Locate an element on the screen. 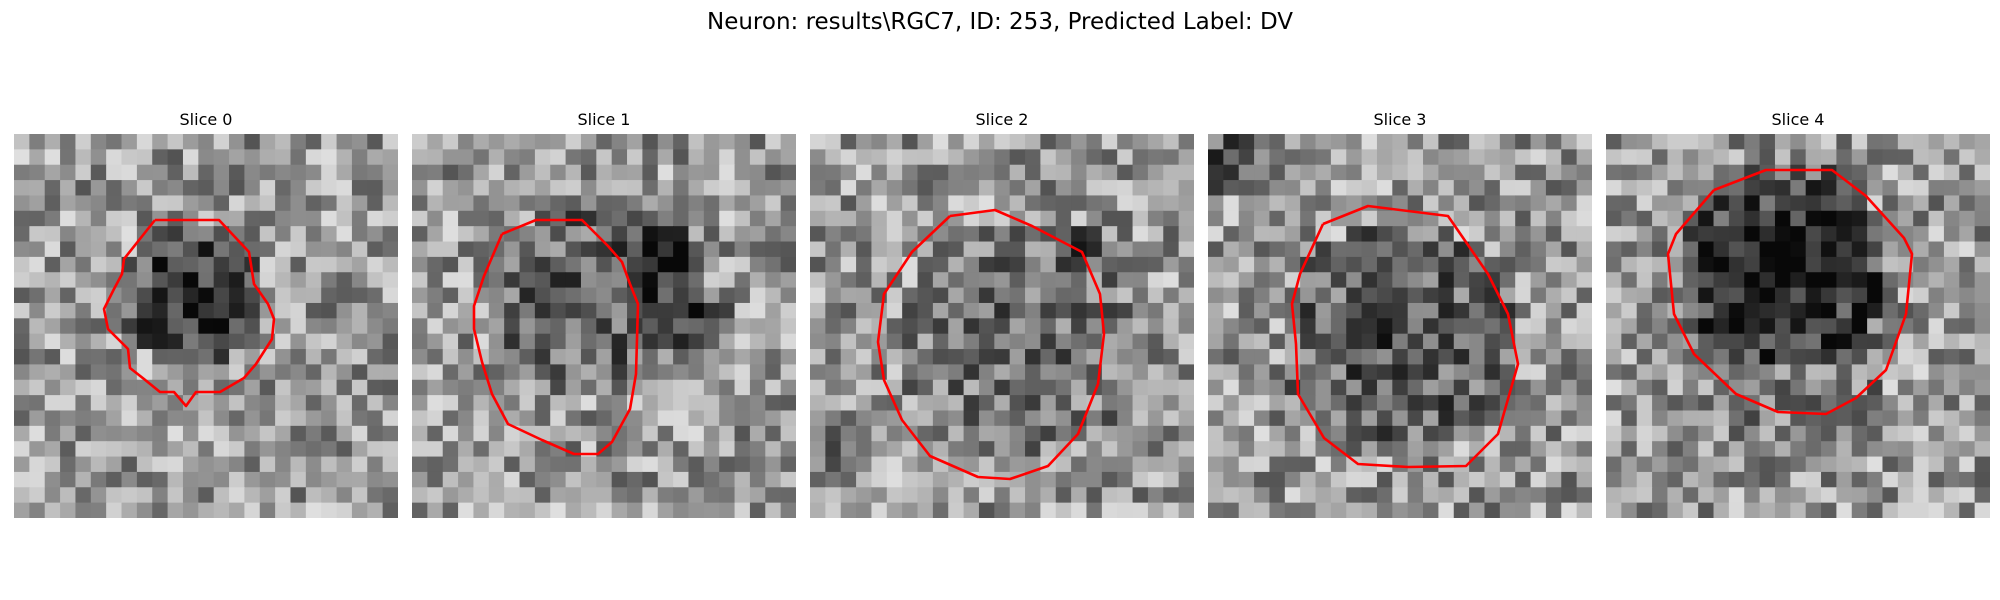  slice-panel-2: Slice 2 is located at coordinates (1002, 313).